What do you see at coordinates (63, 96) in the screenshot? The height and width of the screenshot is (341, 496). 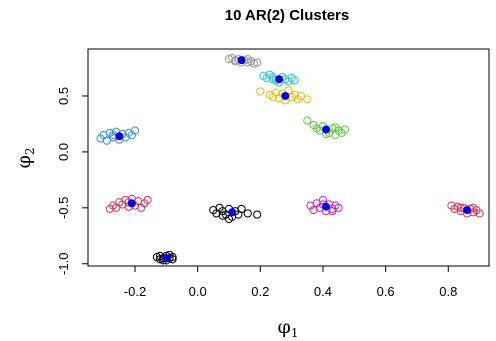 I see `y-tick-label: 0.5` at bounding box center [63, 96].